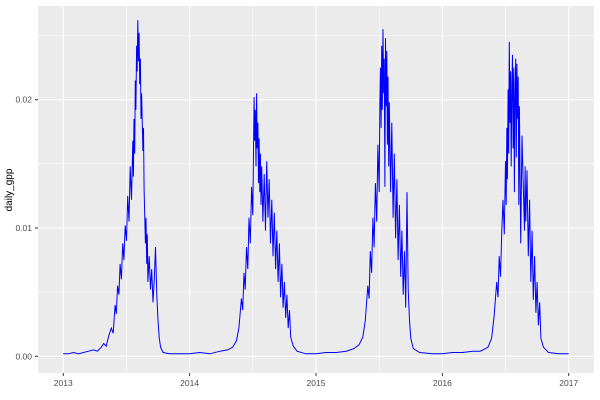  Describe the element at coordinates (23, 100) in the screenshot. I see `y-tick-label: 0.02` at that location.